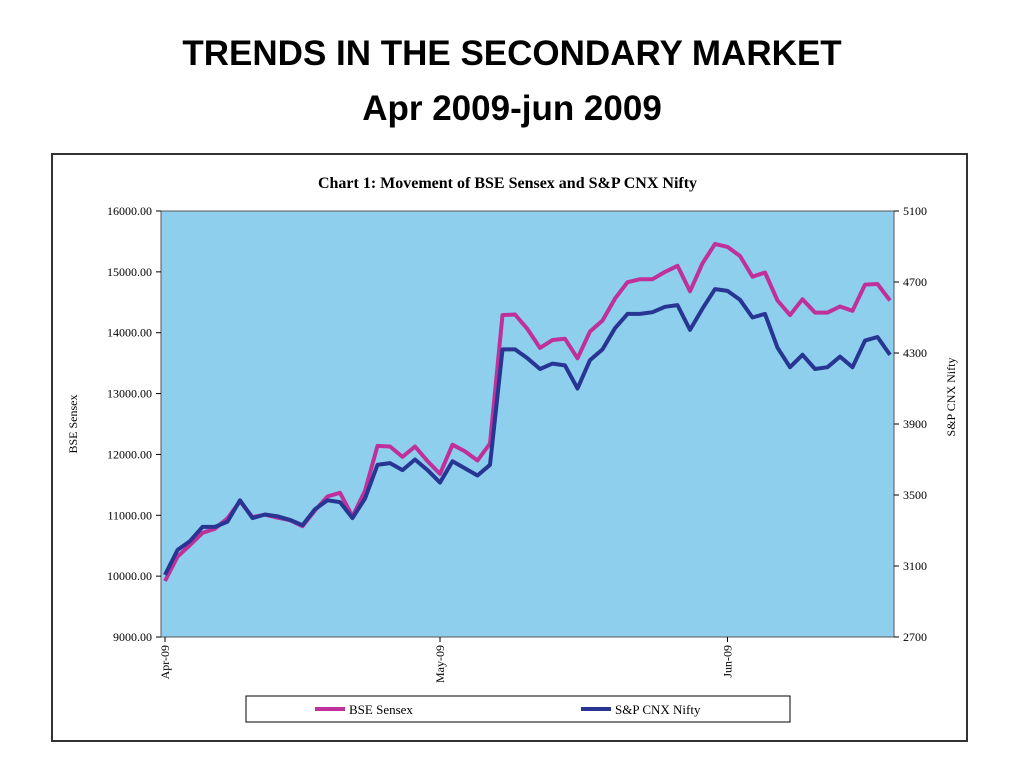 The height and width of the screenshot is (768, 1024). Describe the element at coordinates (129, 515) in the screenshot. I see `y-tick-label: 11000.00` at that location.